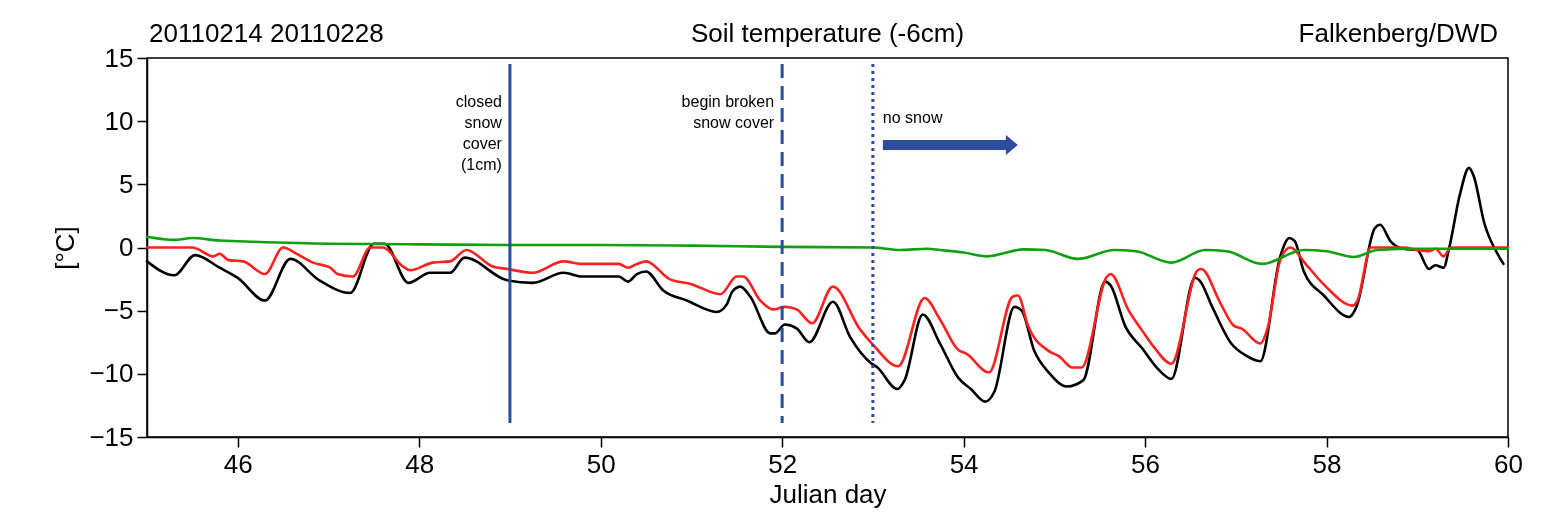  Describe the element at coordinates (1146, 463) in the screenshot. I see `x-tick-label: 56` at that location.